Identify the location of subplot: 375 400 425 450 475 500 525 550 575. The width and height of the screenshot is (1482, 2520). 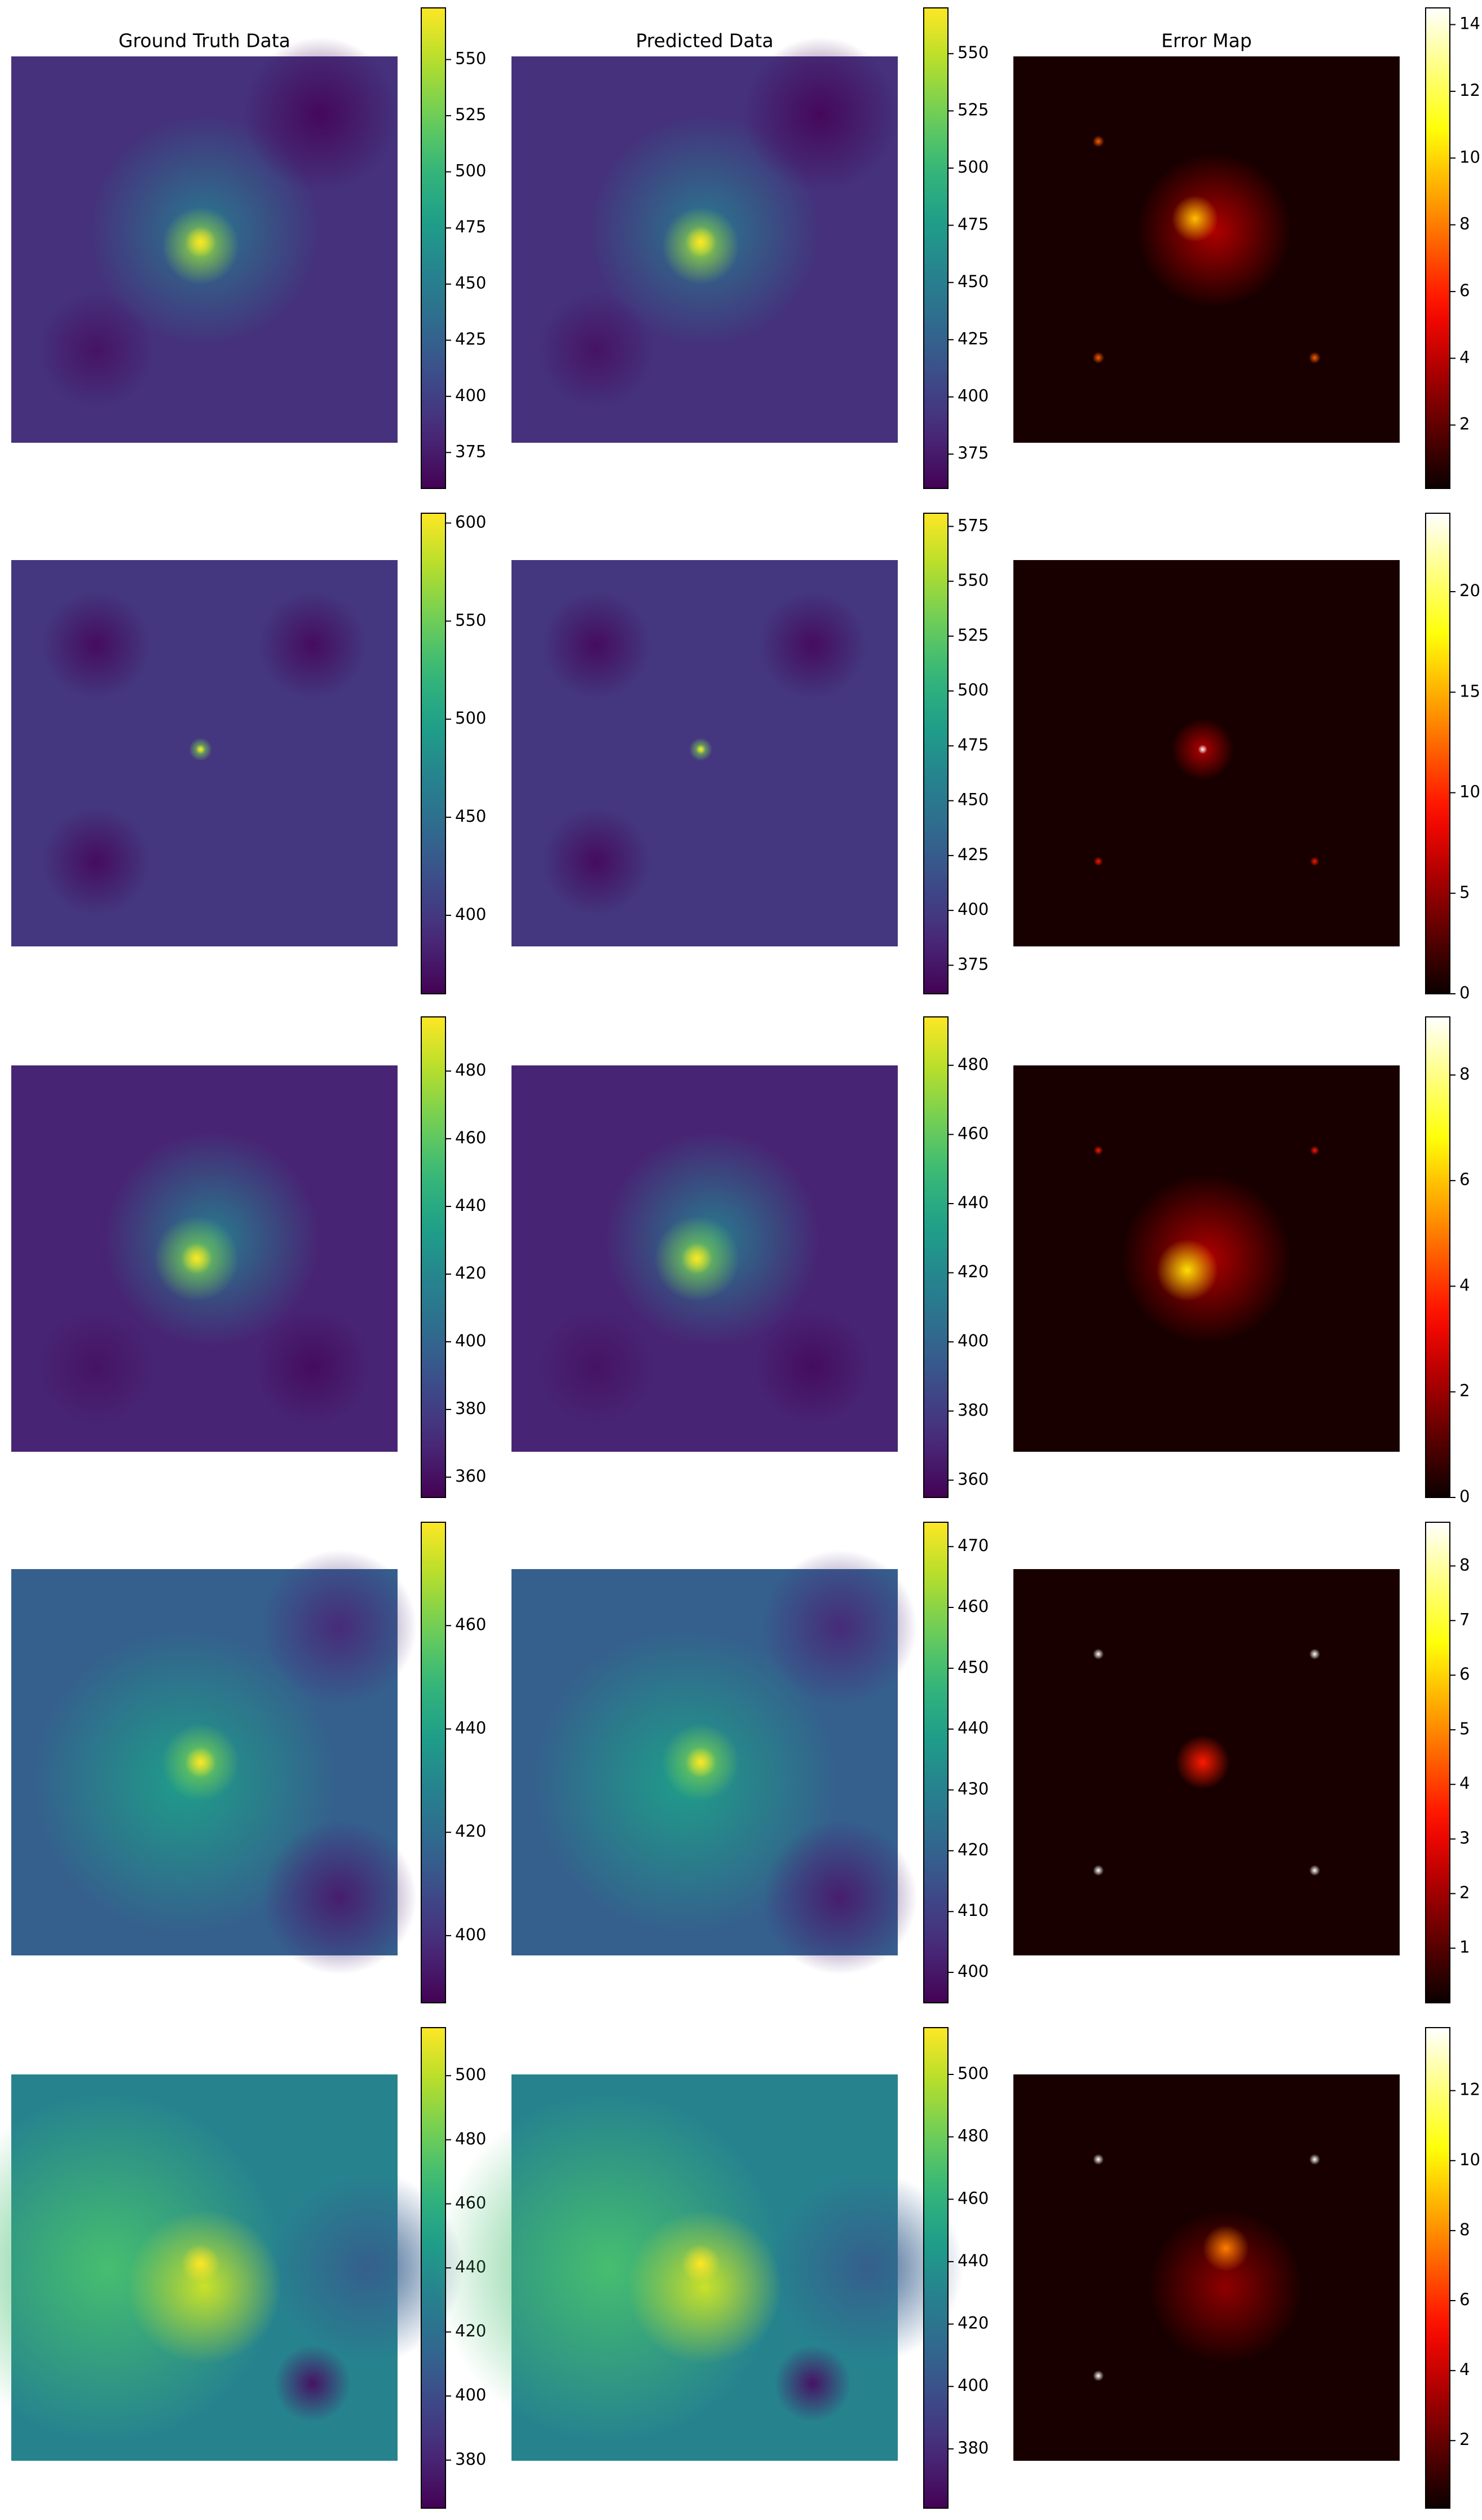
(750, 753).